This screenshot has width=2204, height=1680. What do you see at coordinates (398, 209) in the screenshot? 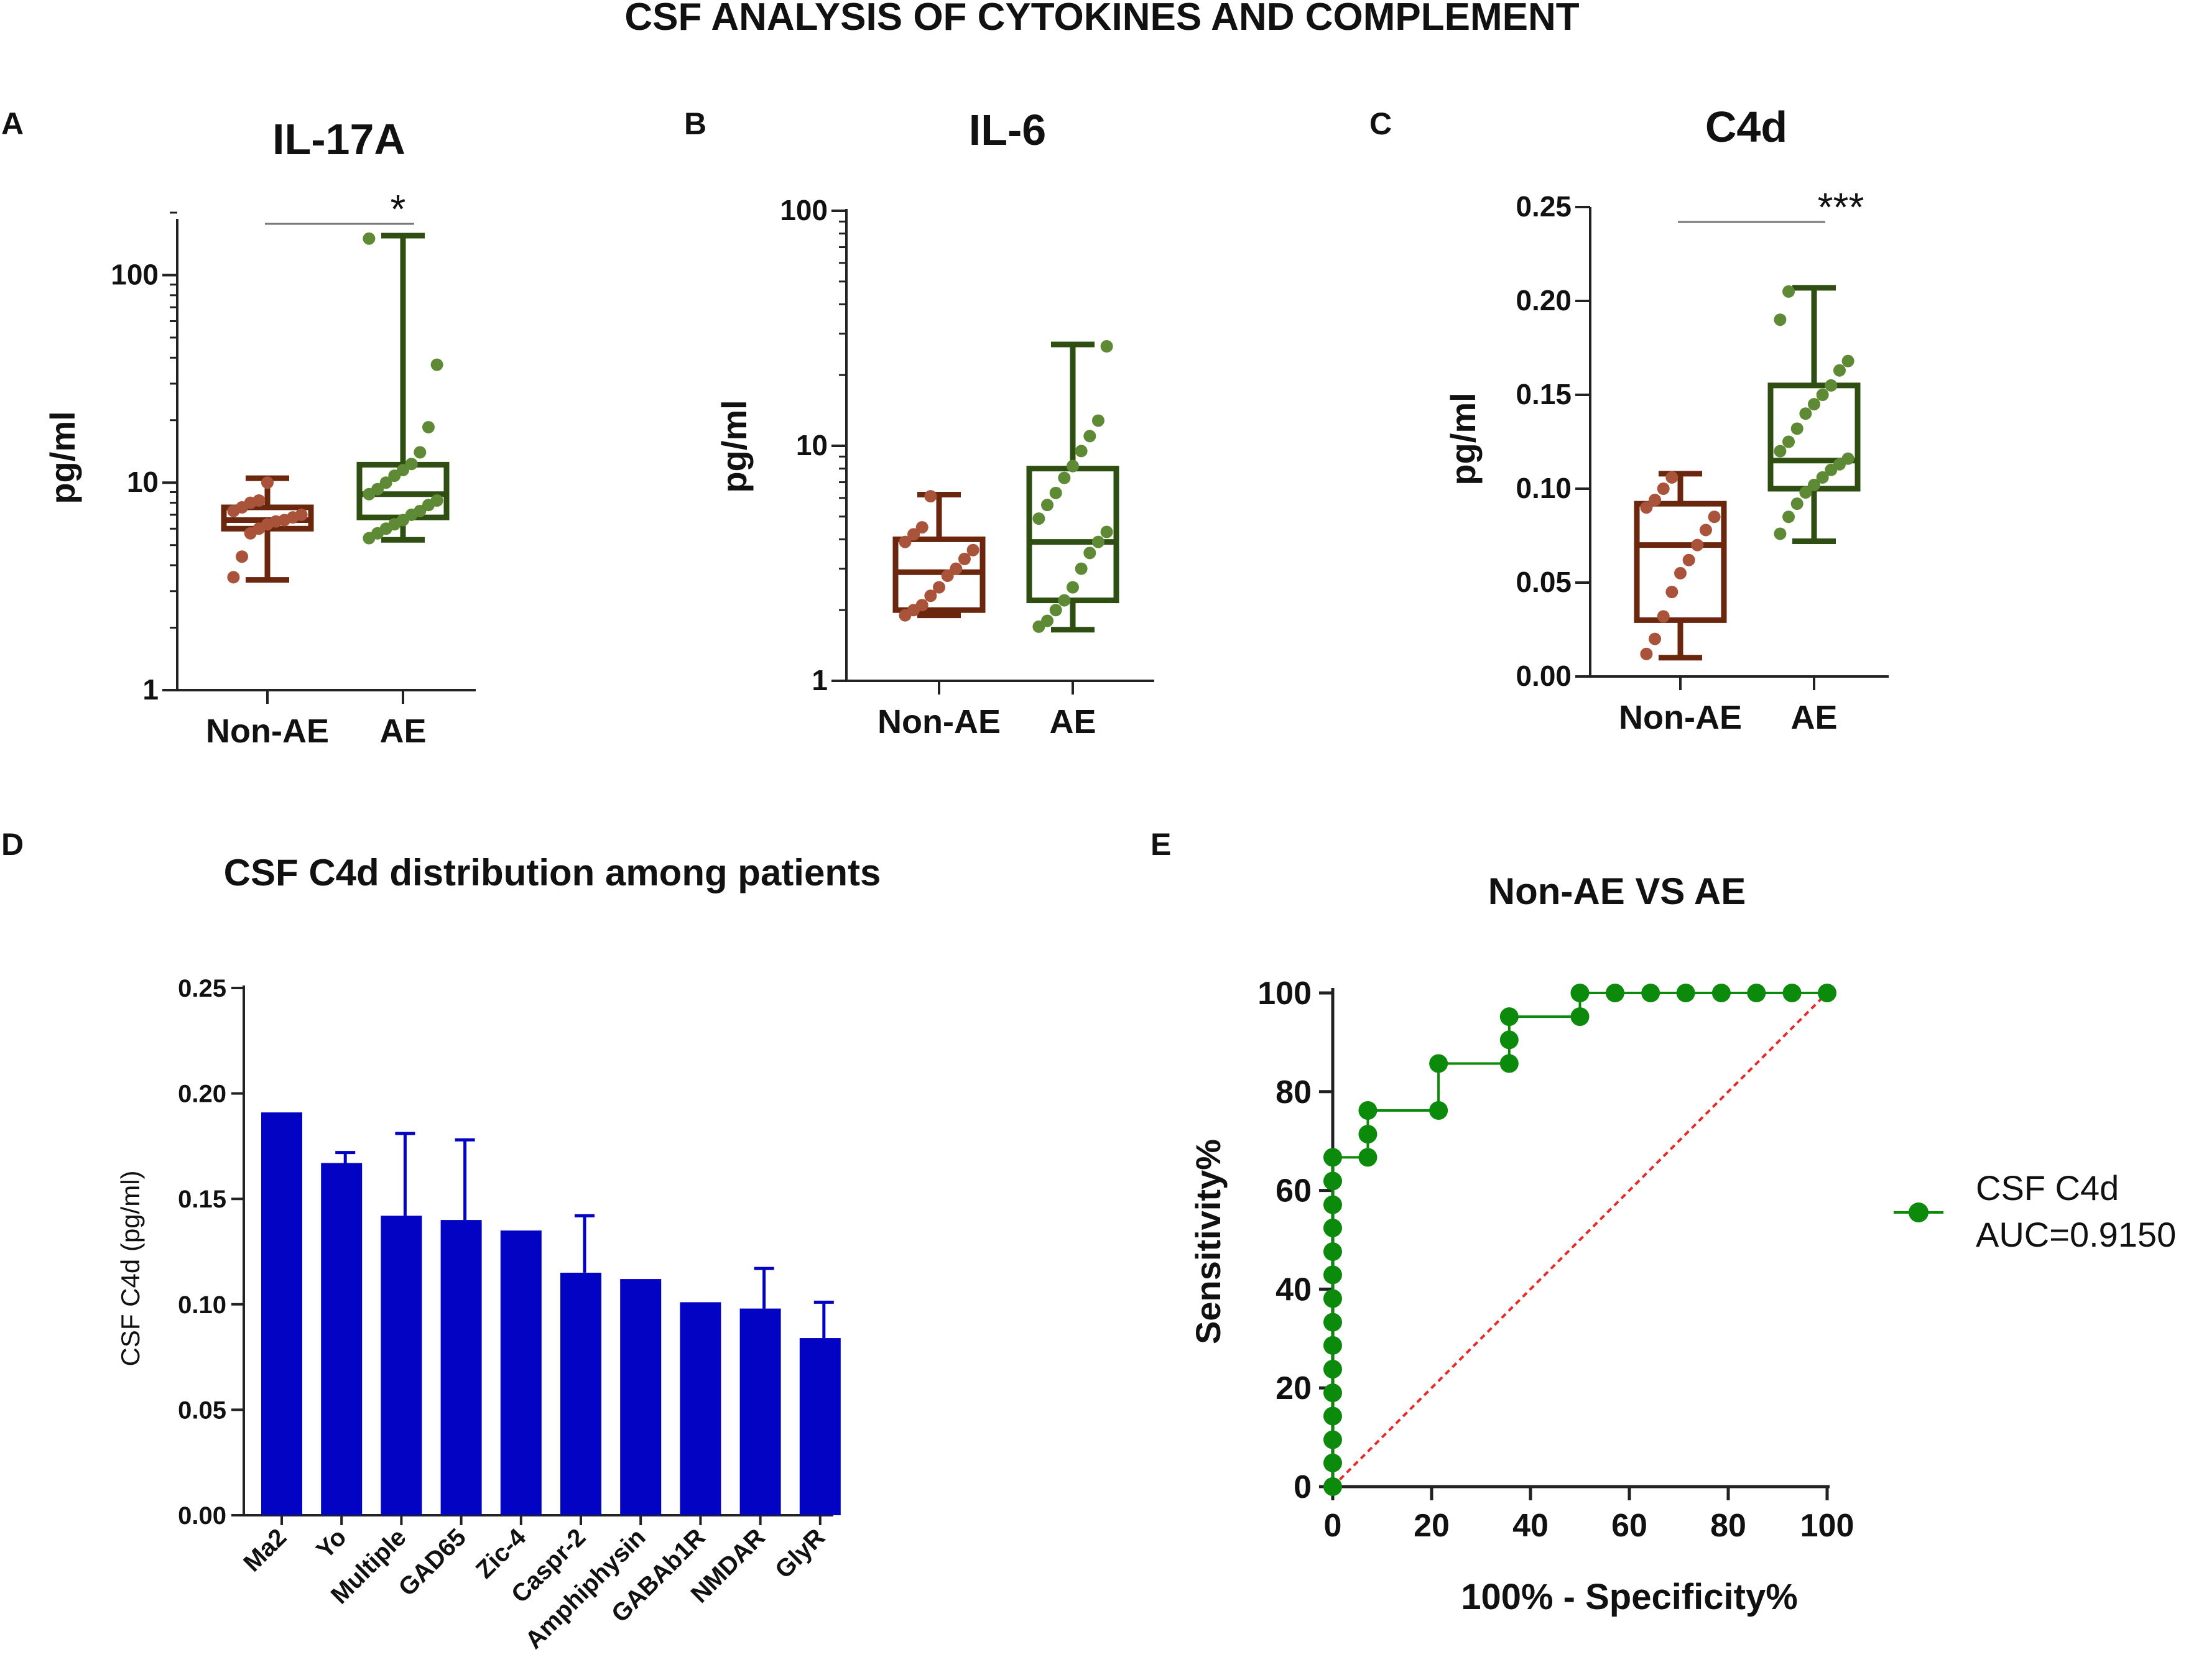
I see `significance-stars: *` at bounding box center [398, 209].